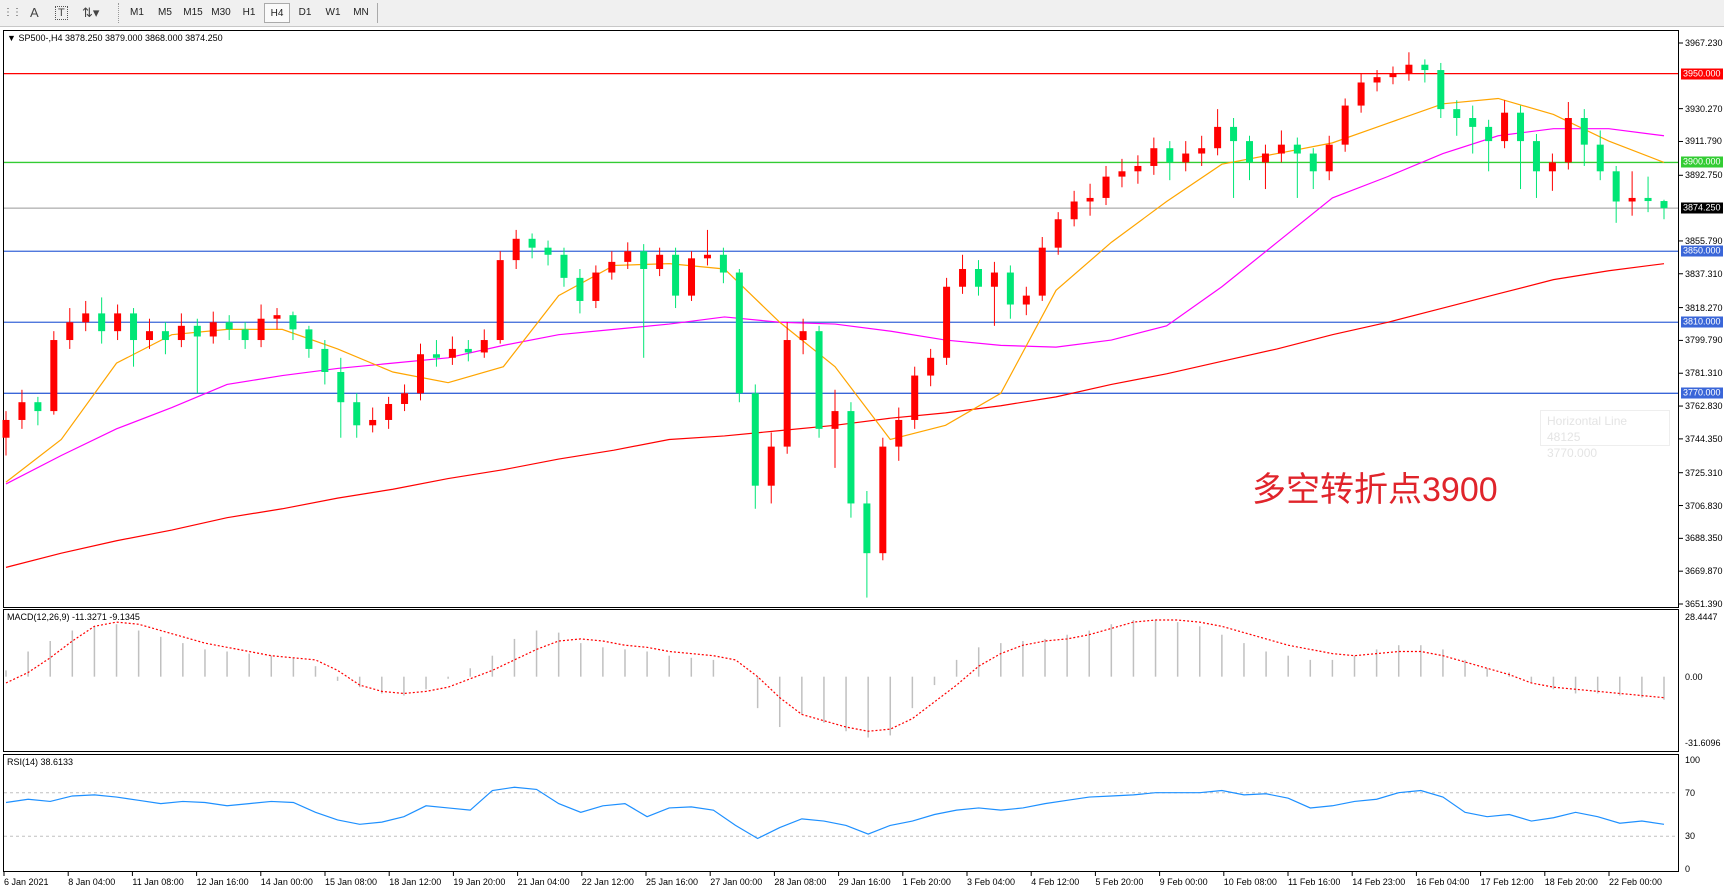 The image size is (1724, 894). Describe the element at coordinates (249, 12) in the screenshot. I see `timeframe-h1: H1` at that location.